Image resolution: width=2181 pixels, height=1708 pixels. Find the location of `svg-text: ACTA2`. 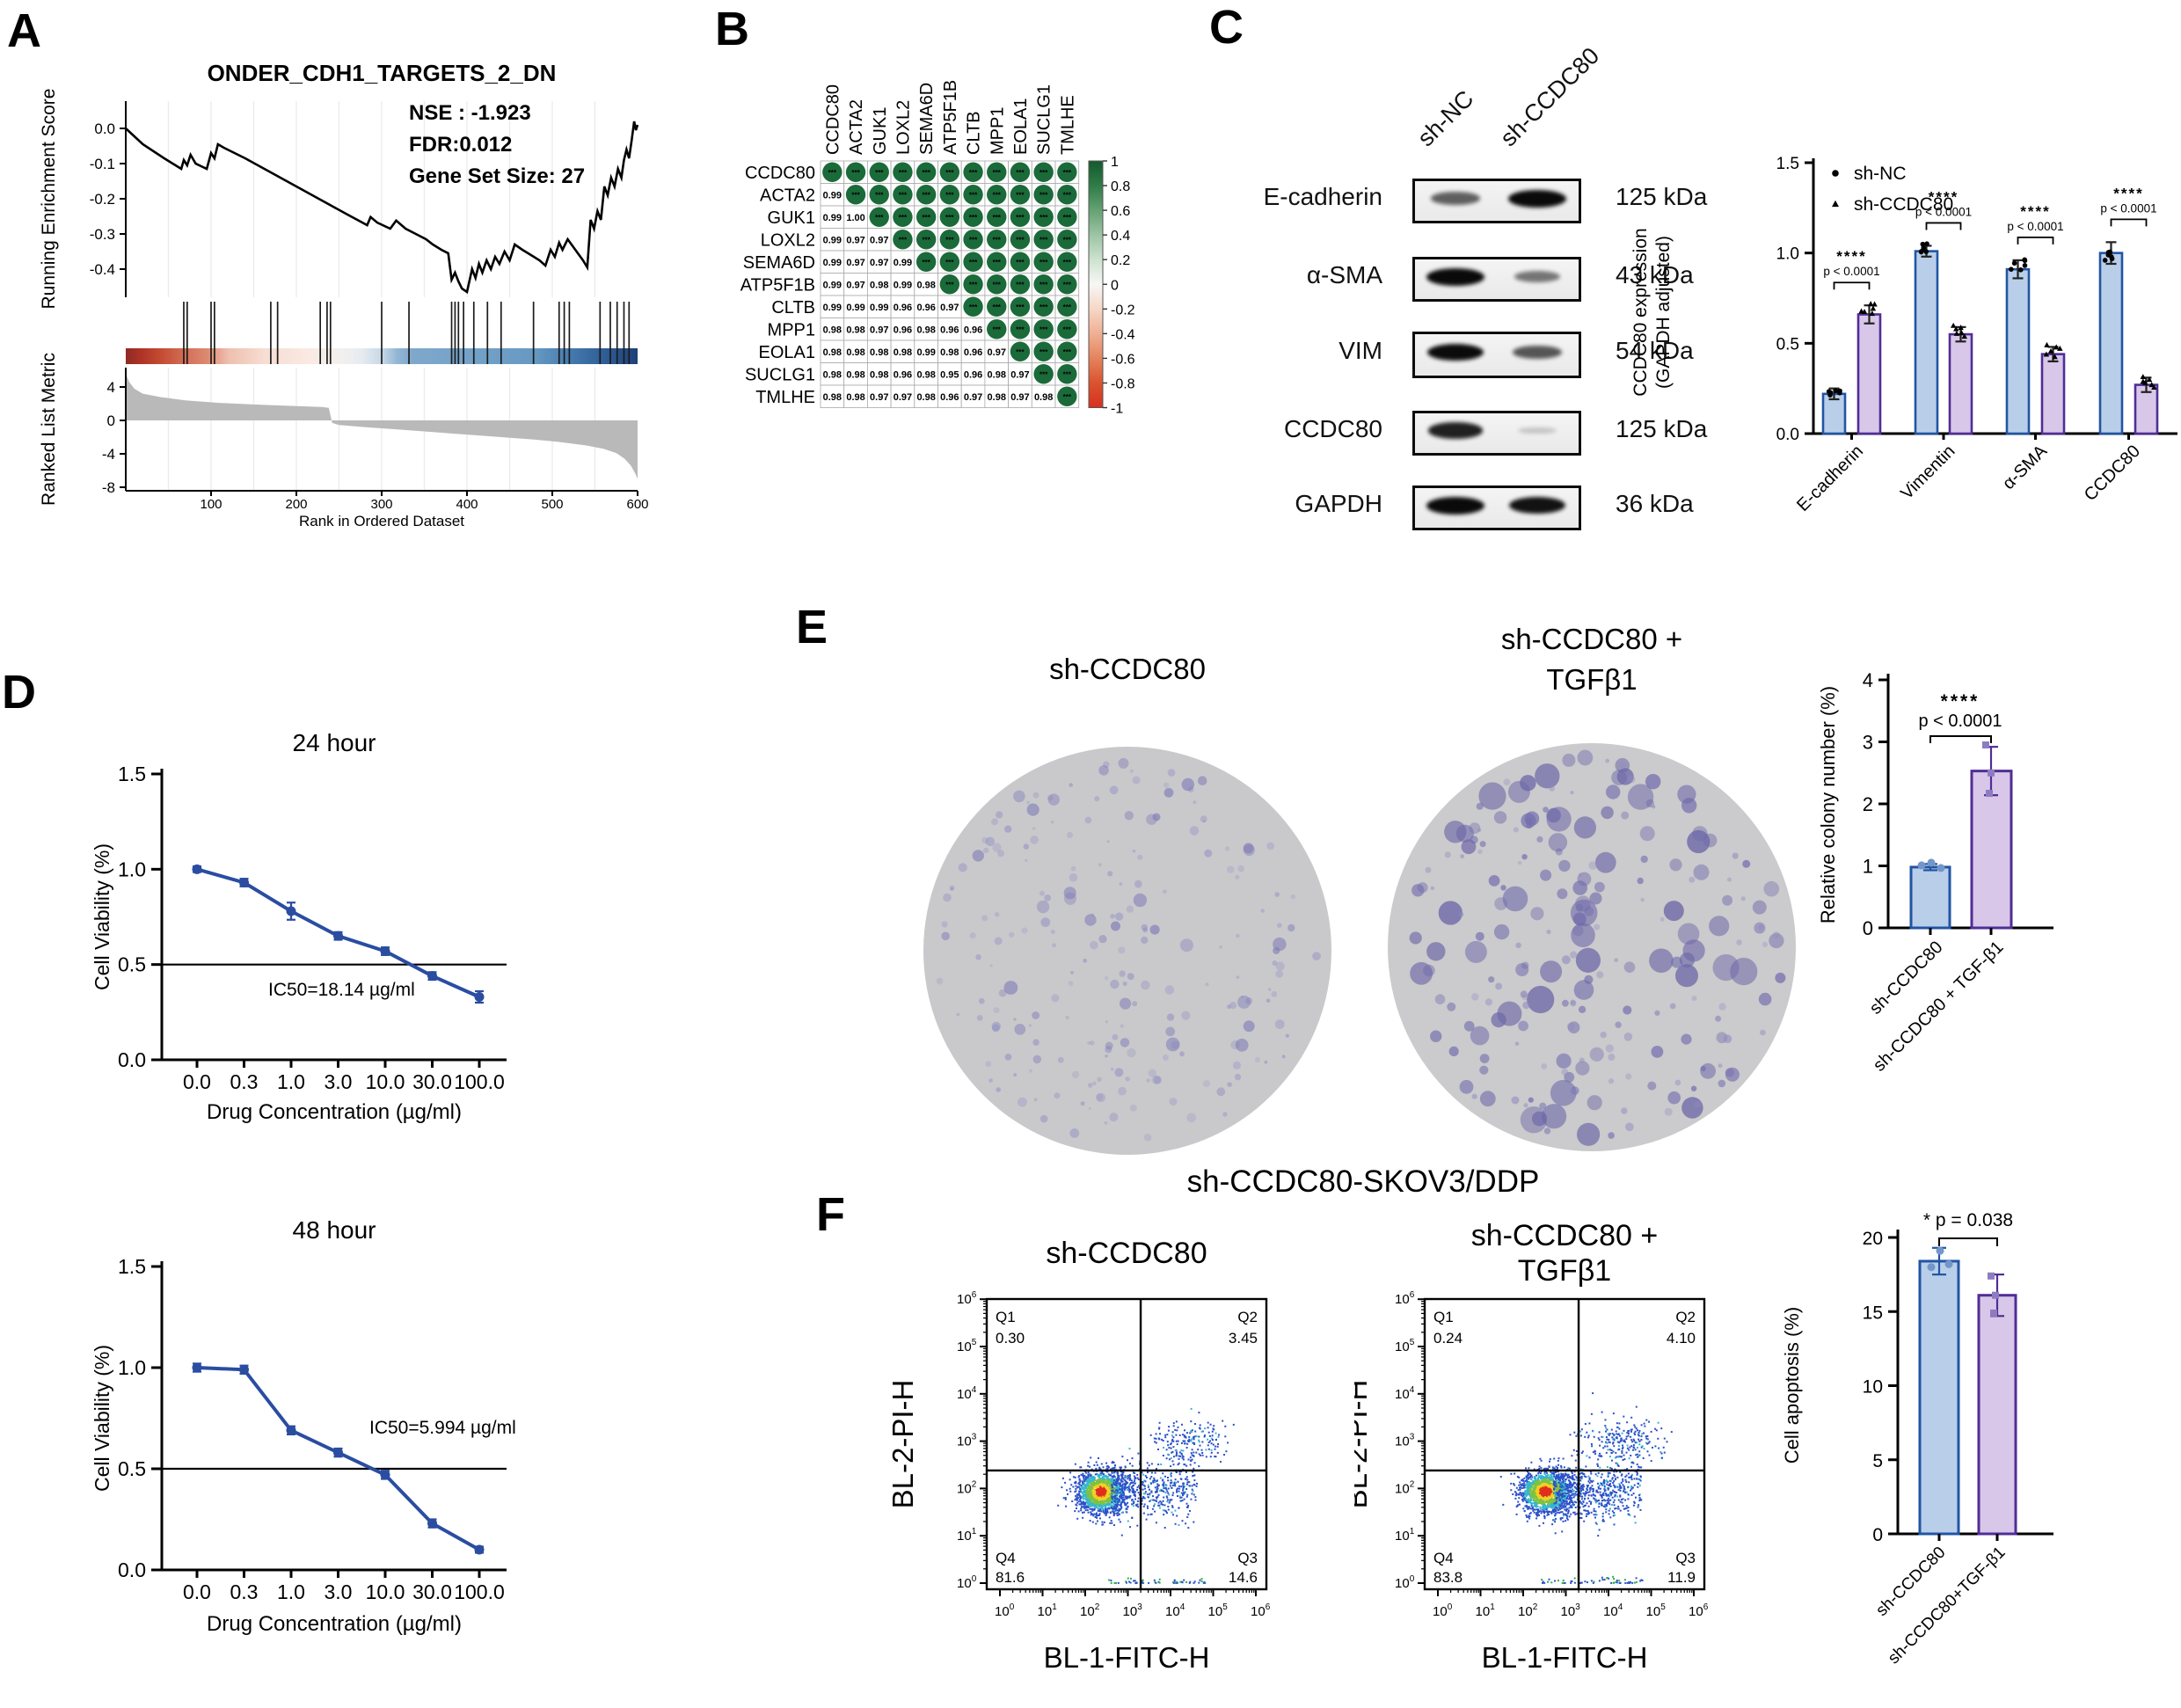

svg-text: ACTA2 is located at coordinates (787, 195).